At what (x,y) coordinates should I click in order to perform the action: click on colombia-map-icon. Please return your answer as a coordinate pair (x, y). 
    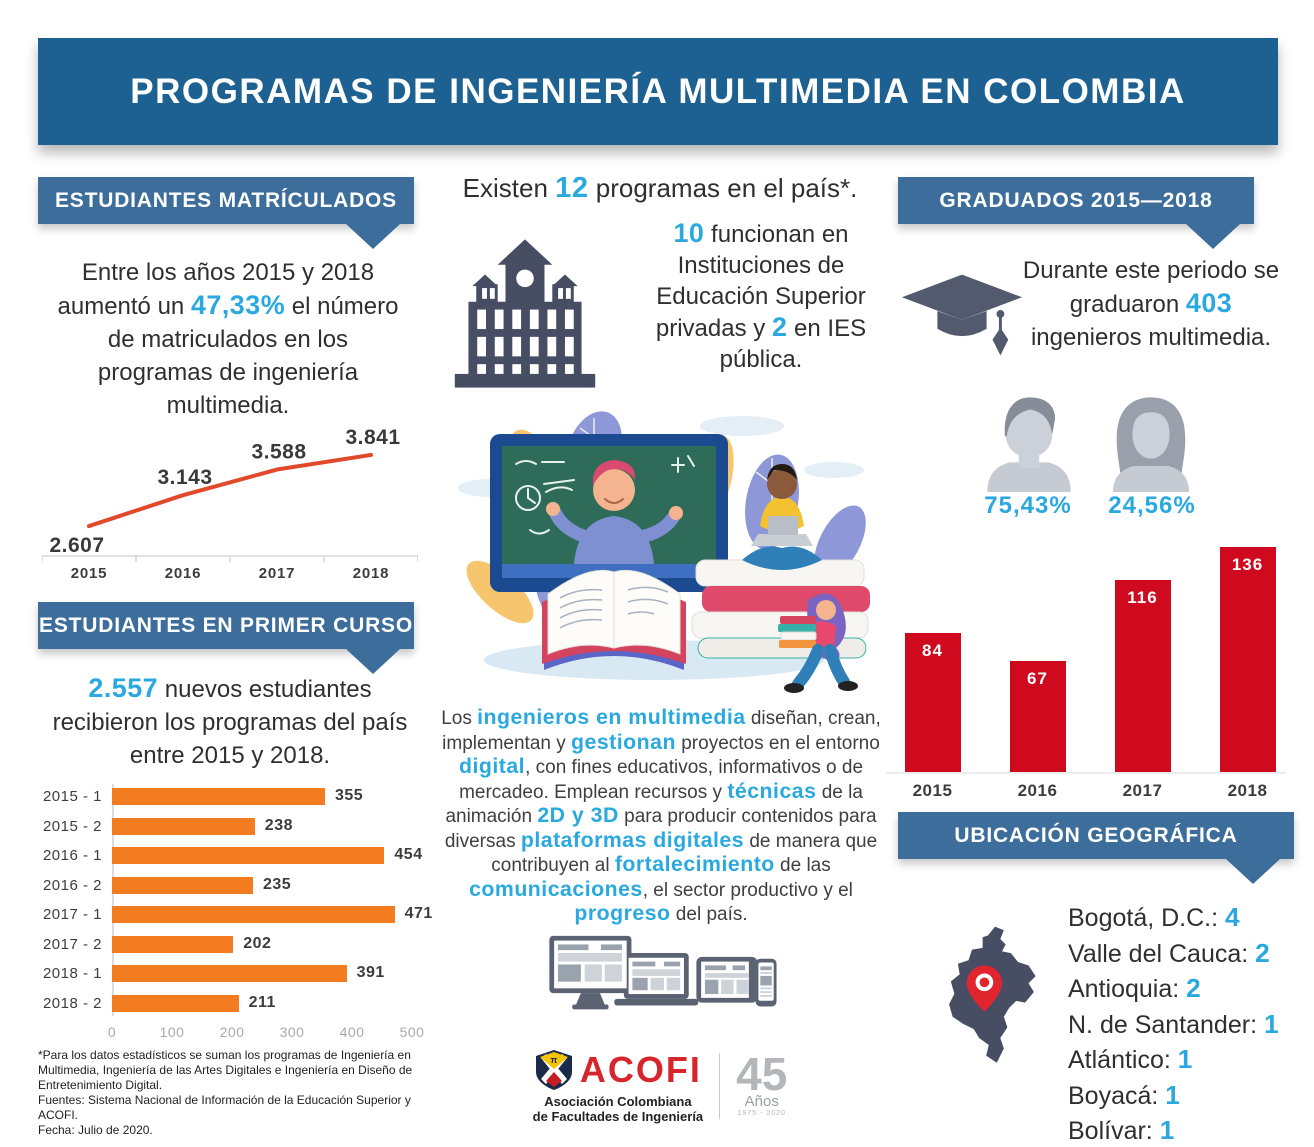
    Looking at the image, I should click on (992, 994).